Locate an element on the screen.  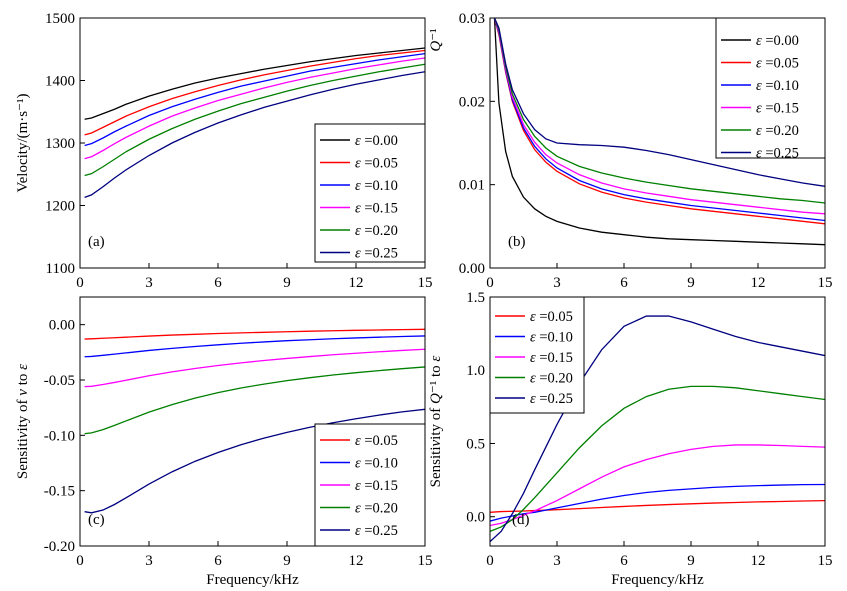
legend-label-c-2: ε =0.15 is located at coordinates (376, 486).